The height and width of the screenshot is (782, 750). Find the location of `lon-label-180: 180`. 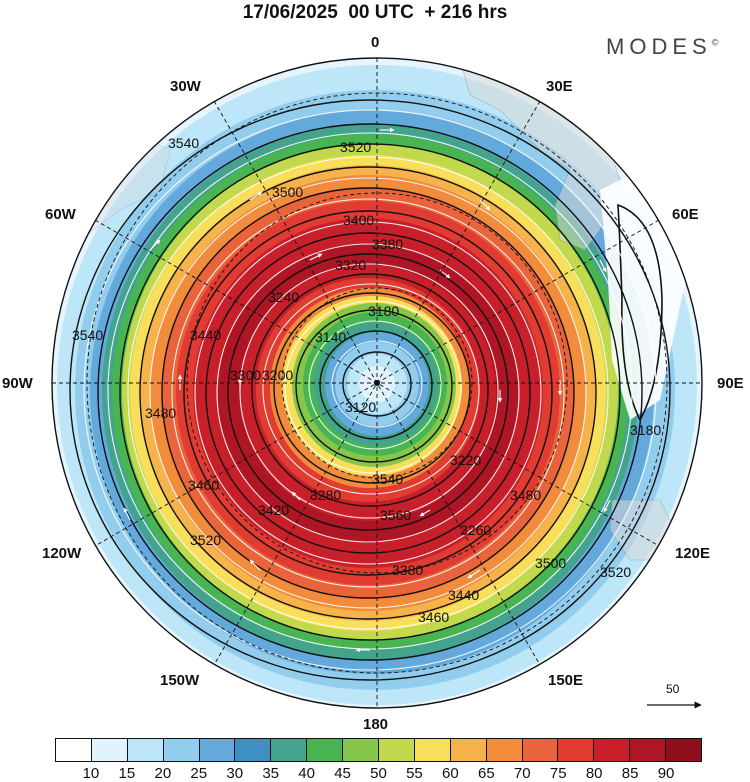

lon-label-180: 180 is located at coordinates (376, 724).